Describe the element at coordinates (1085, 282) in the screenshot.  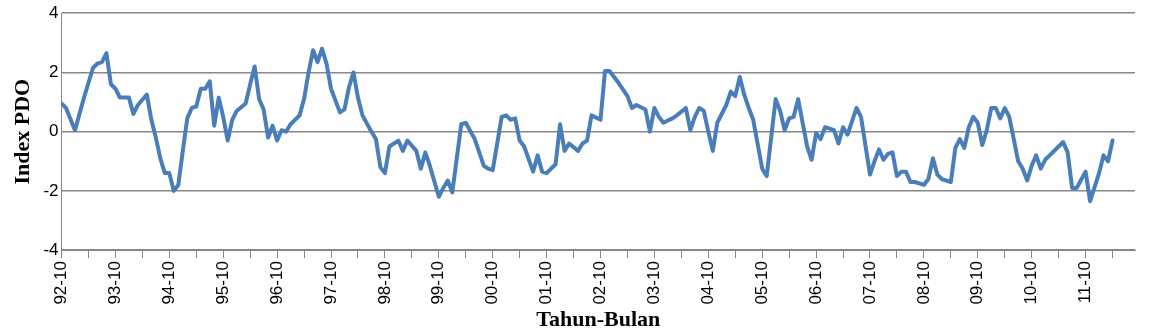
I see `x-tick-label: 11-10` at that location.